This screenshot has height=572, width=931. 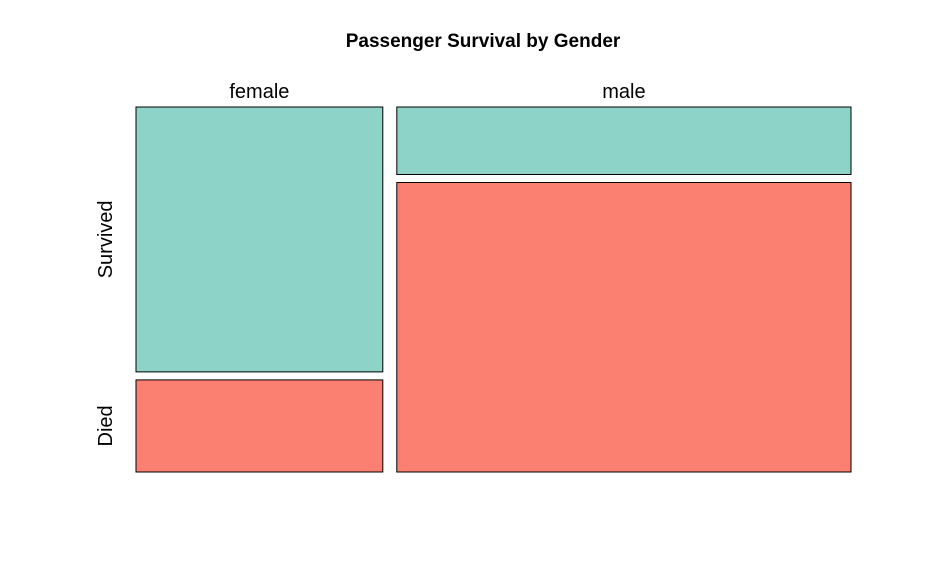 What do you see at coordinates (259, 426) in the screenshot?
I see `tile-female-died` at bounding box center [259, 426].